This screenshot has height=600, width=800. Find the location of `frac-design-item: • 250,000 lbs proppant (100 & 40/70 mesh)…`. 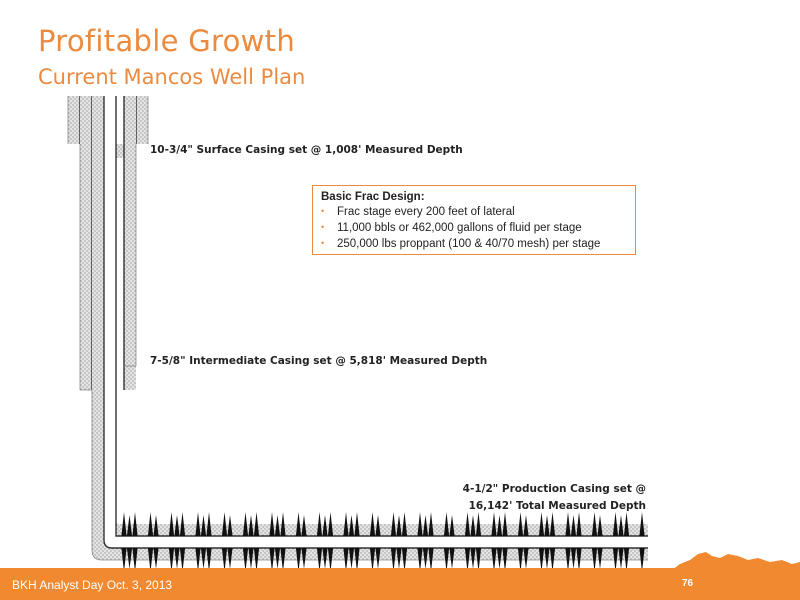

frac-design-item: • 250,000 lbs proppant (100 & 40/70 mesh)… is located at coordinates (474, 244).